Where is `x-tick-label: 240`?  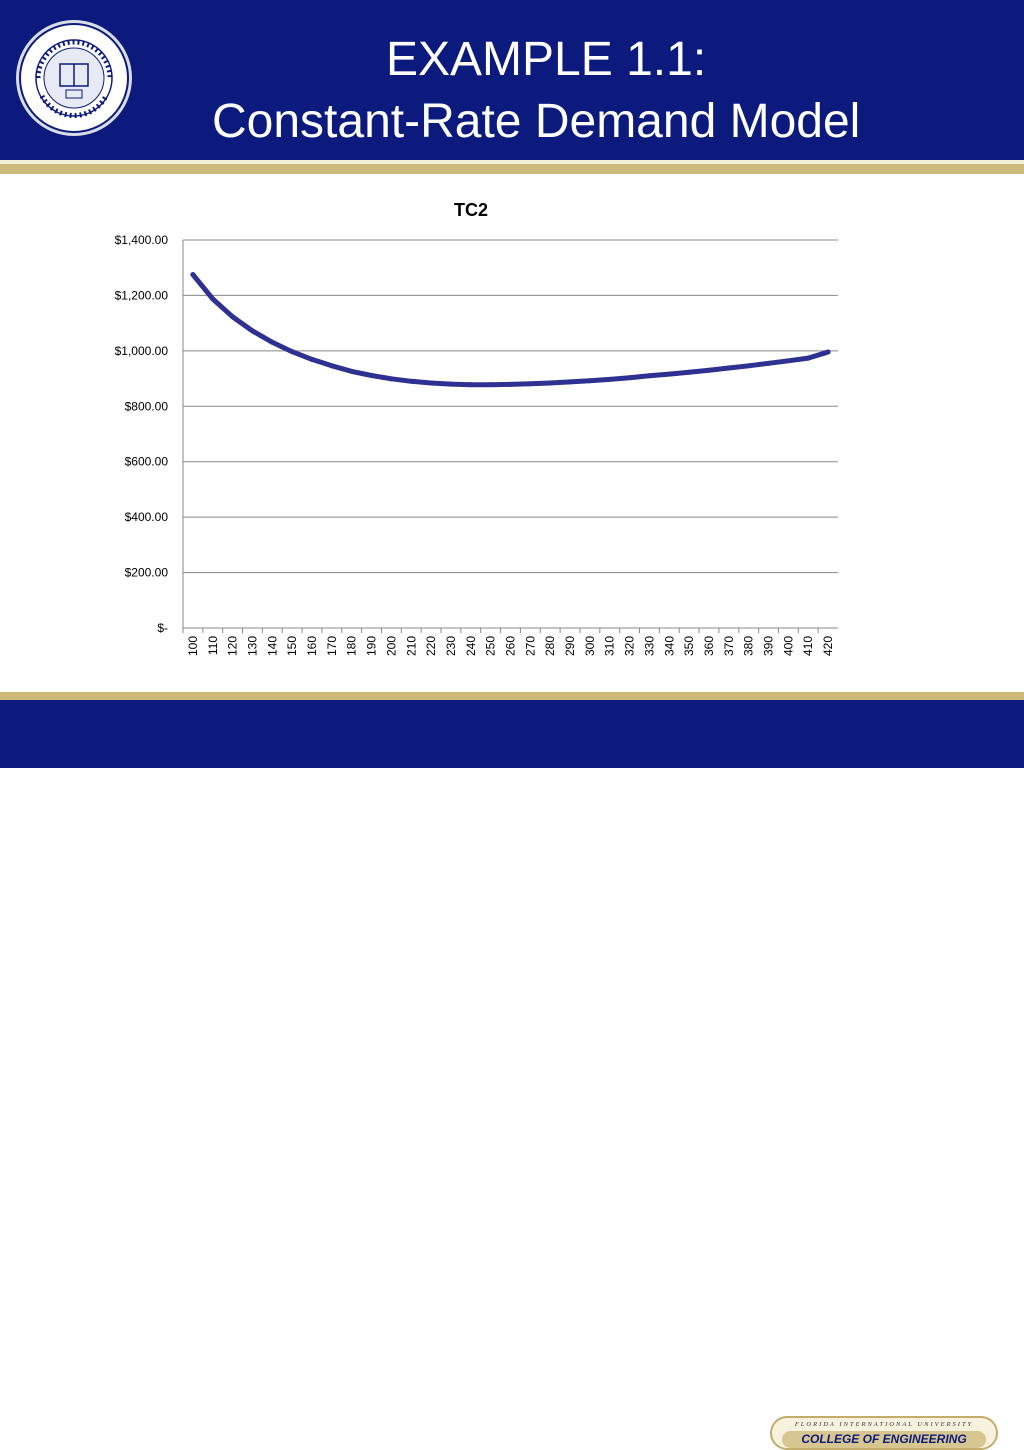
x-tick-label: 240 is located at coordinates (471, 646).